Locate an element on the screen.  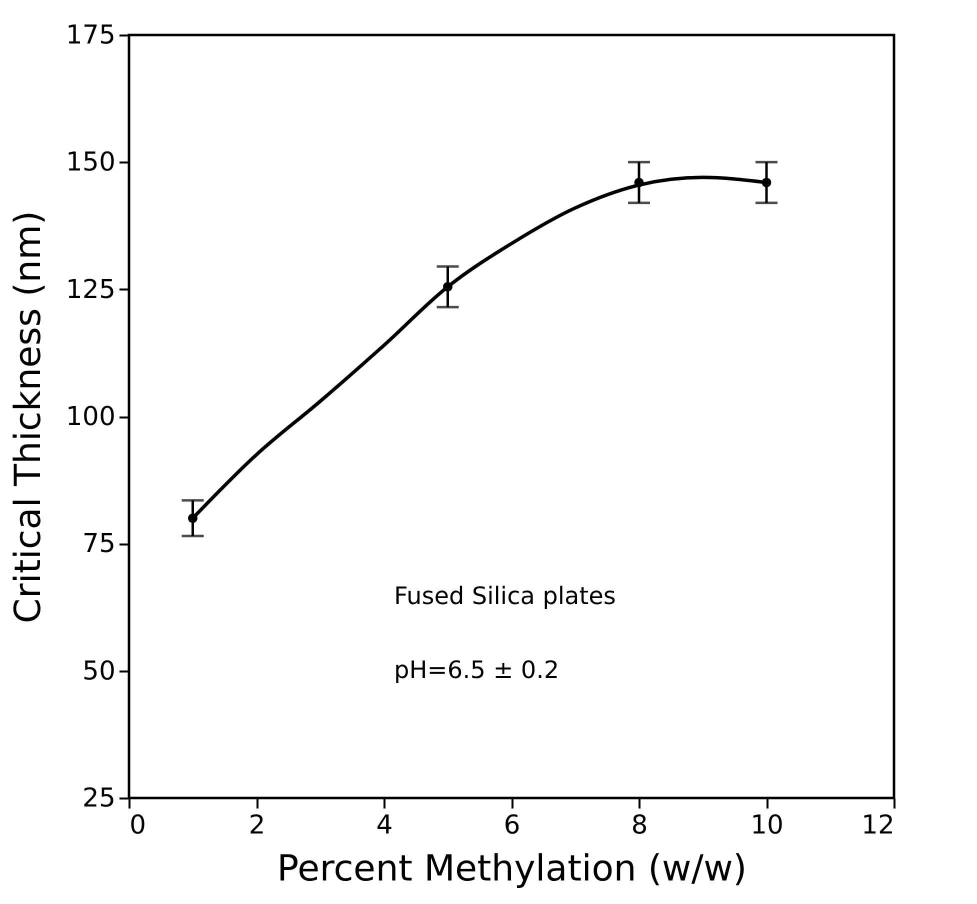
y-tick-label: 175 is located at coordinates (91, 35).